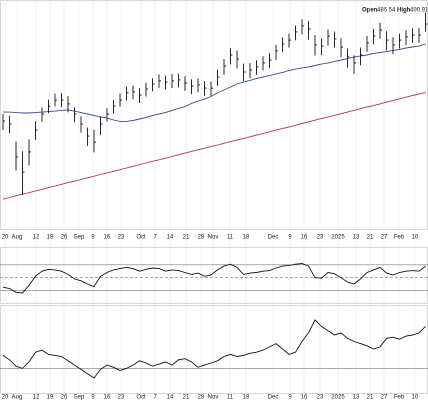 The image size is (428, 405). I want to click on high-label: High, so click(404, 11).